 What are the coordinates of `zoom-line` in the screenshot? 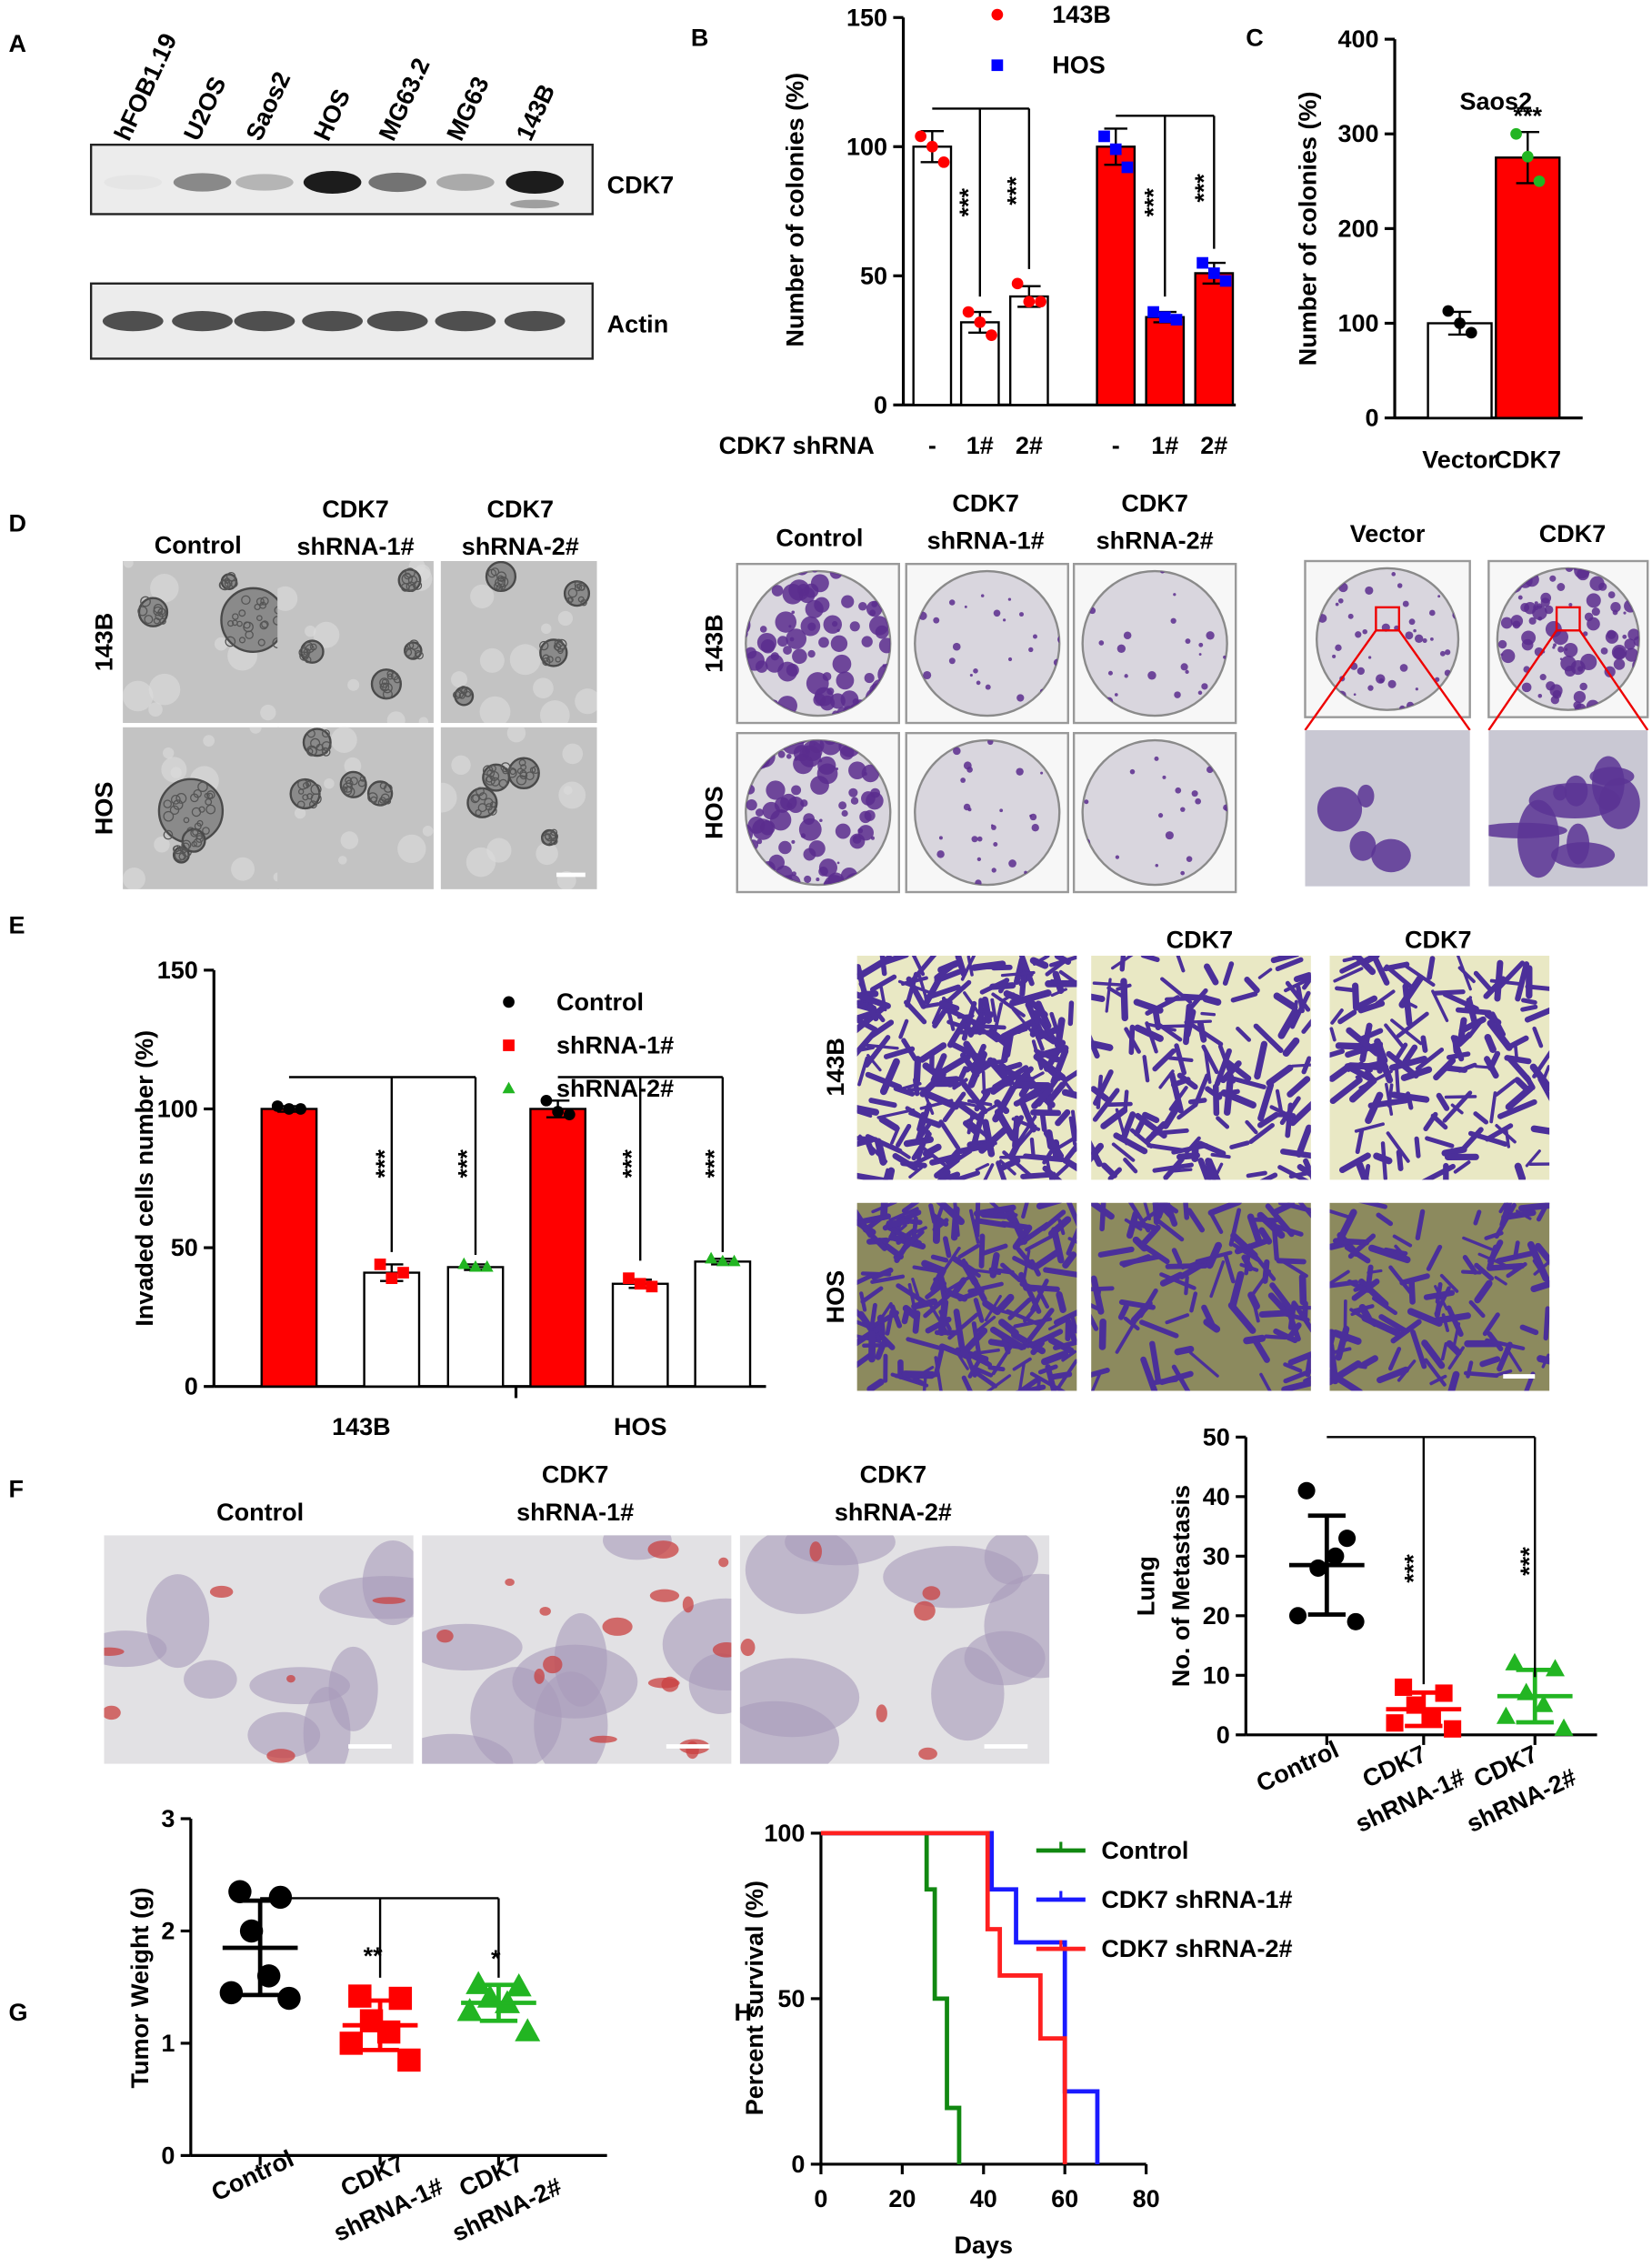 It's located at (1613, 680).